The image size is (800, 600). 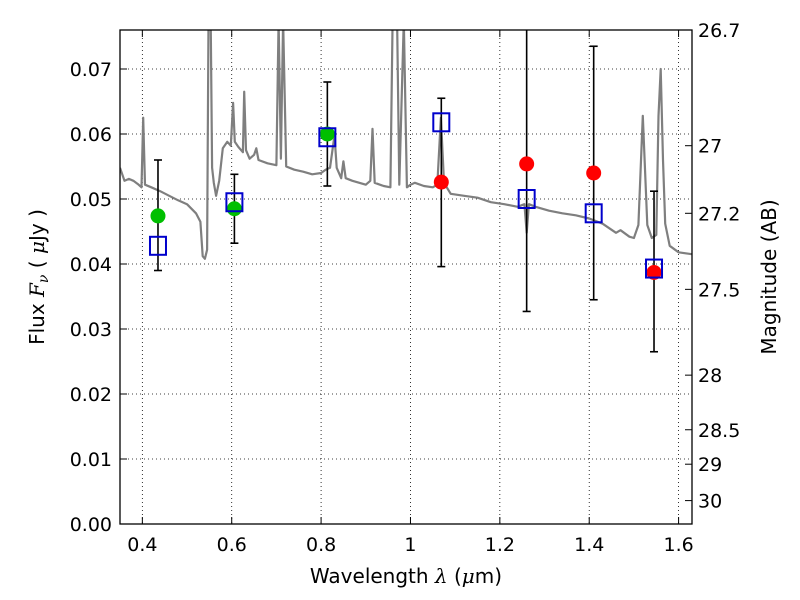 What do you see at coordinates (710, 376) in the screenshot?
I see `y2-tick-label: 28` at bounding box center [710, 376].